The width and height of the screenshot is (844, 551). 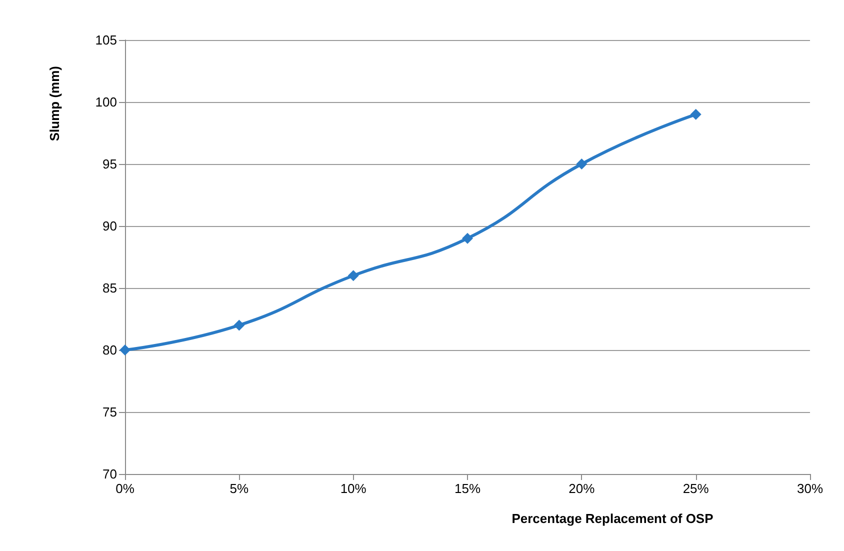 I want to click on y-tick-label: 100, so click(x=106, y=102).